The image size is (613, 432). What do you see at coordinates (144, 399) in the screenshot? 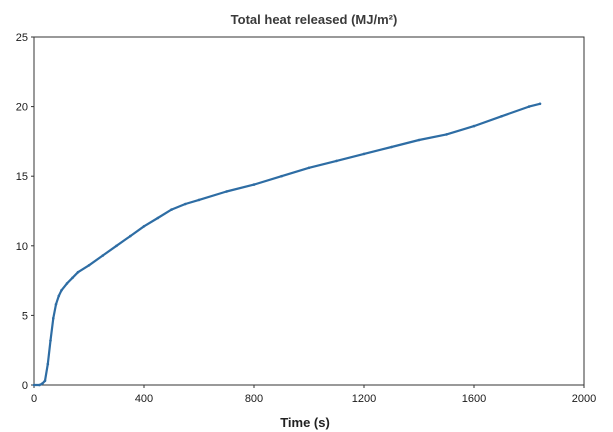
I see `x-tick-label: 400` at bounding box center [144, 399].